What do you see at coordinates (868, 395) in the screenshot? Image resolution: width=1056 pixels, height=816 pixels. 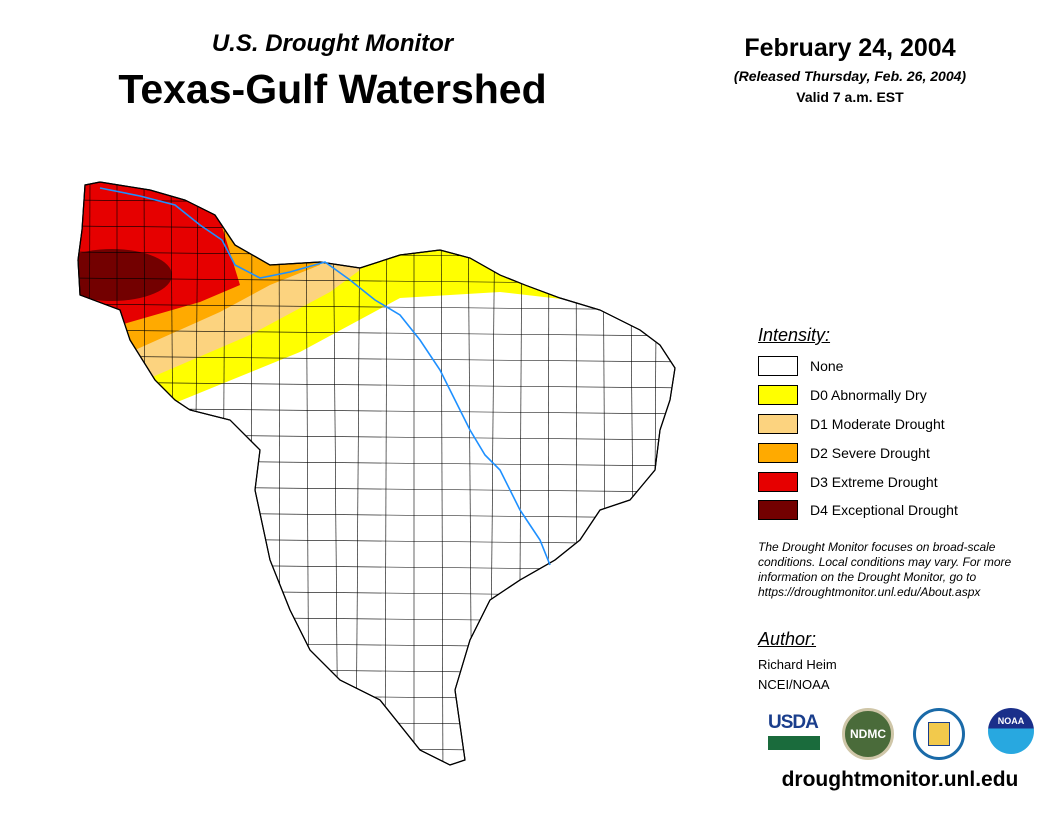 I see `legend-label: D0 Abnormally Dry` at bounding box center [868, 395].